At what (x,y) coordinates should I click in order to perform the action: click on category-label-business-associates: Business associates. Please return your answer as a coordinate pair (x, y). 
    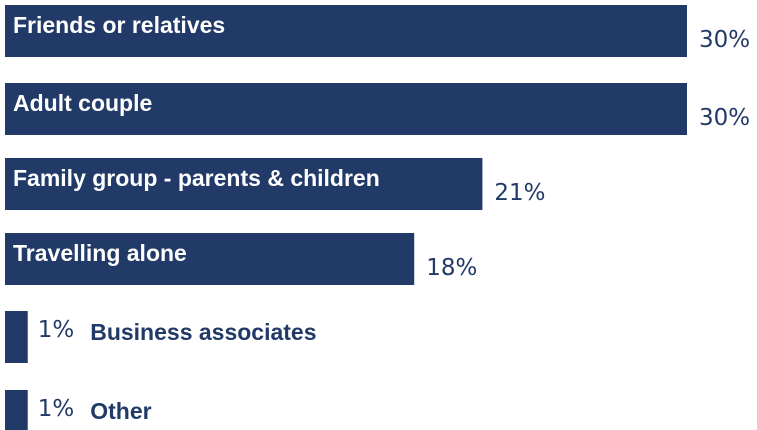
    Looking at the image, I should click on (203, 332).